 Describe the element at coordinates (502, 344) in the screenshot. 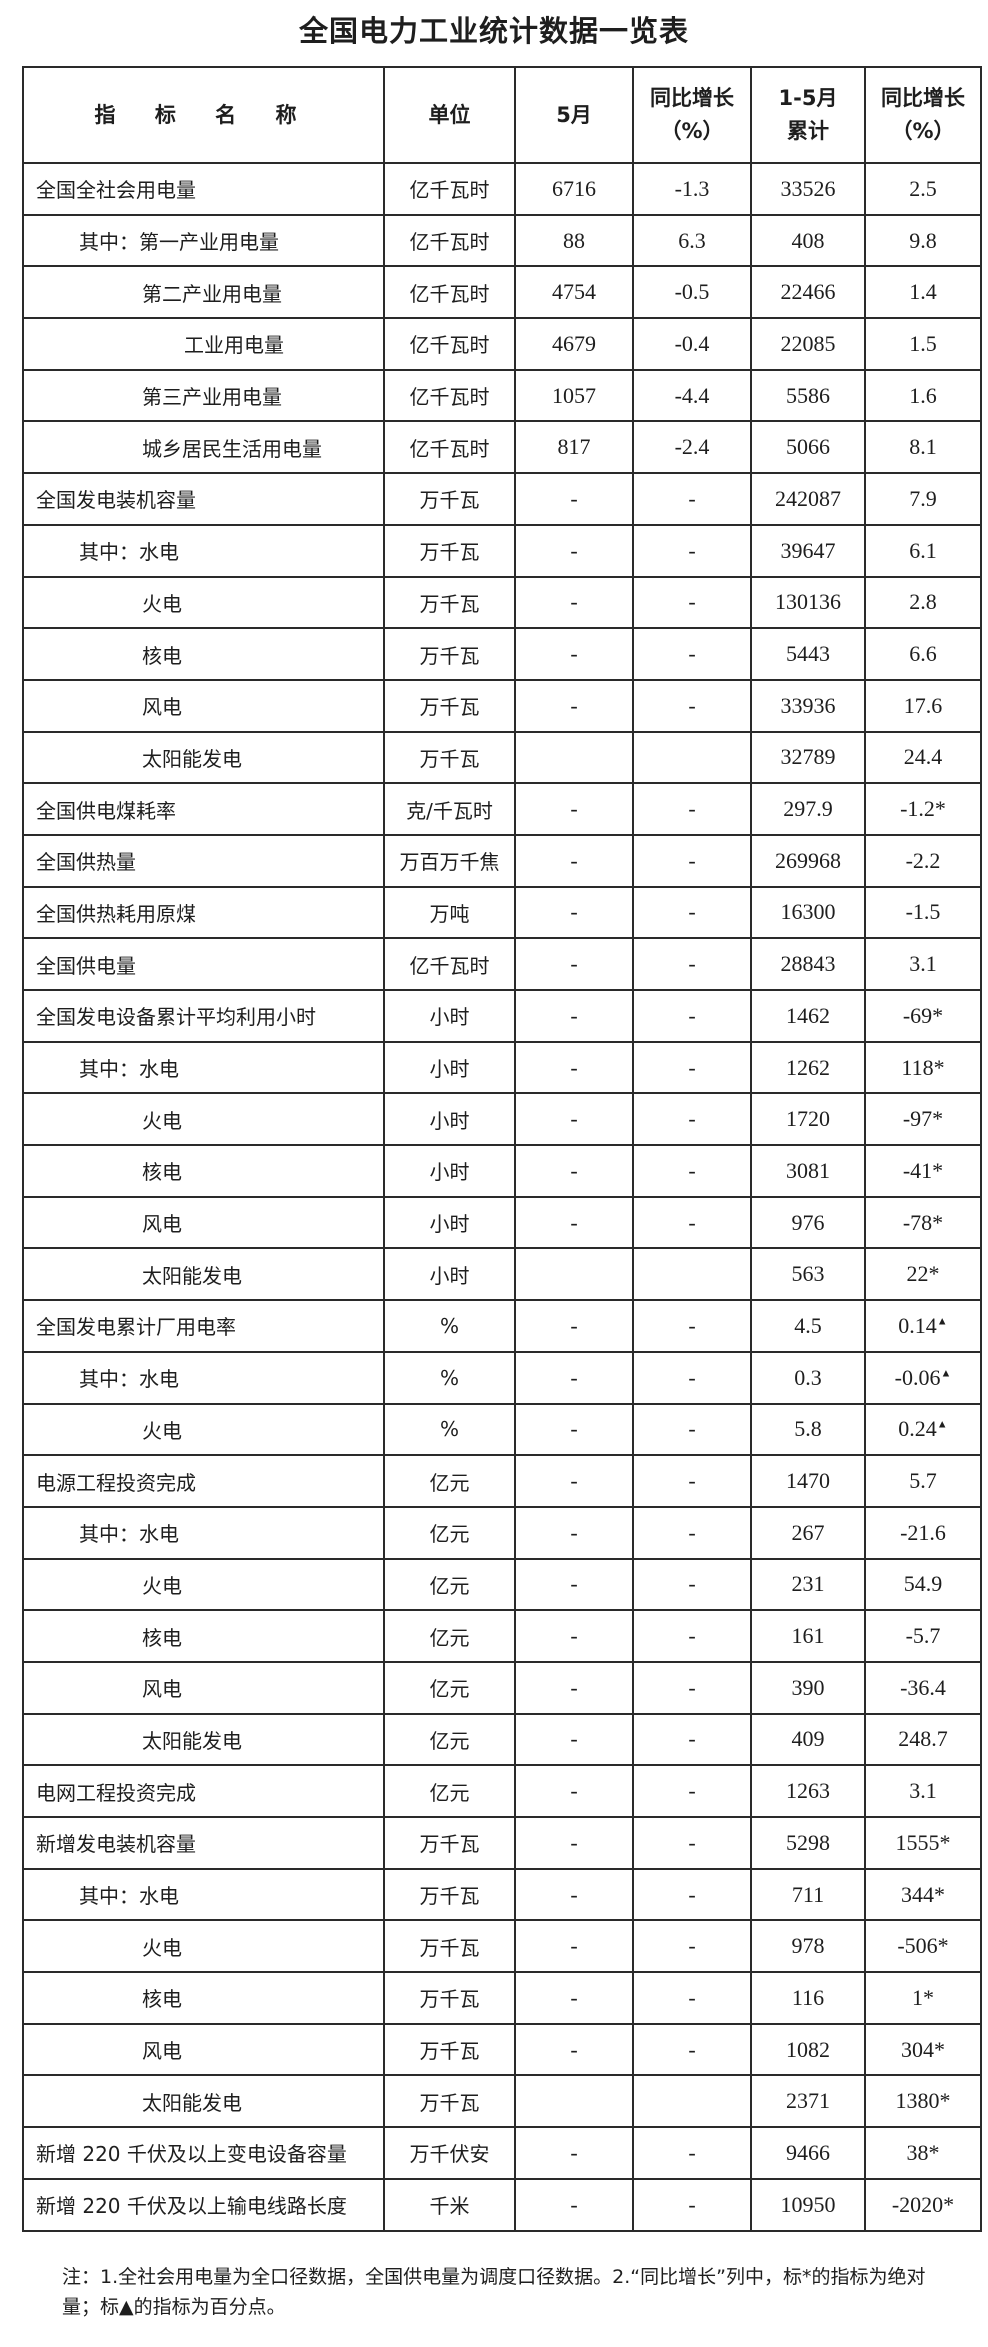

I see `table-row: 工业用电量 亿千瓦时 4679 -0.4 22085 1.5` at that location.